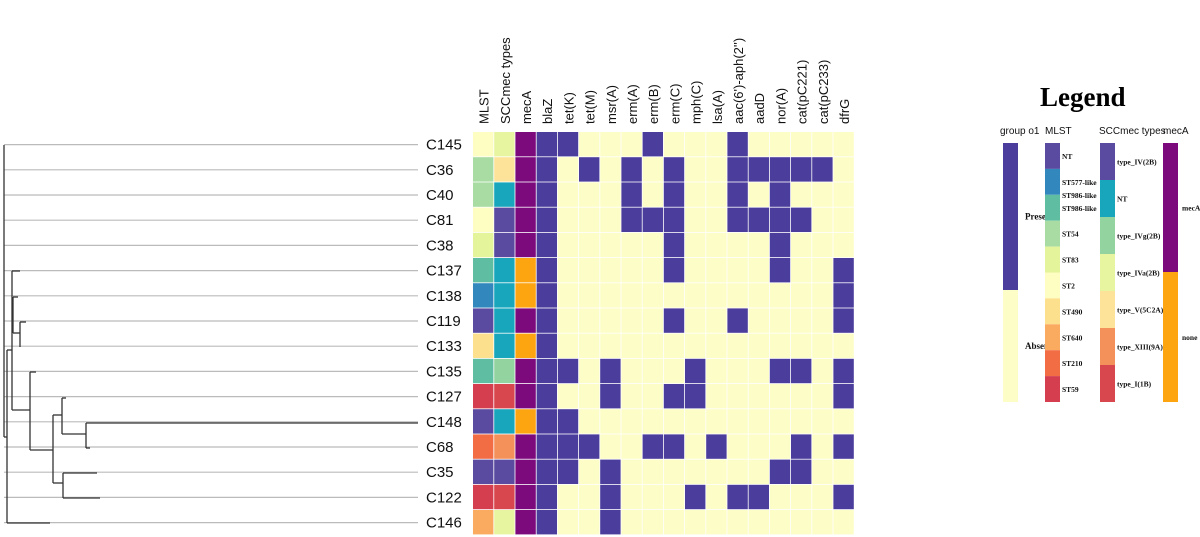 The image size is (1200, 537). What do you see at coordinates (802, 92) in the screenshot?
I see `column-header: cat(pC221)` at bounding box center [802, 92].